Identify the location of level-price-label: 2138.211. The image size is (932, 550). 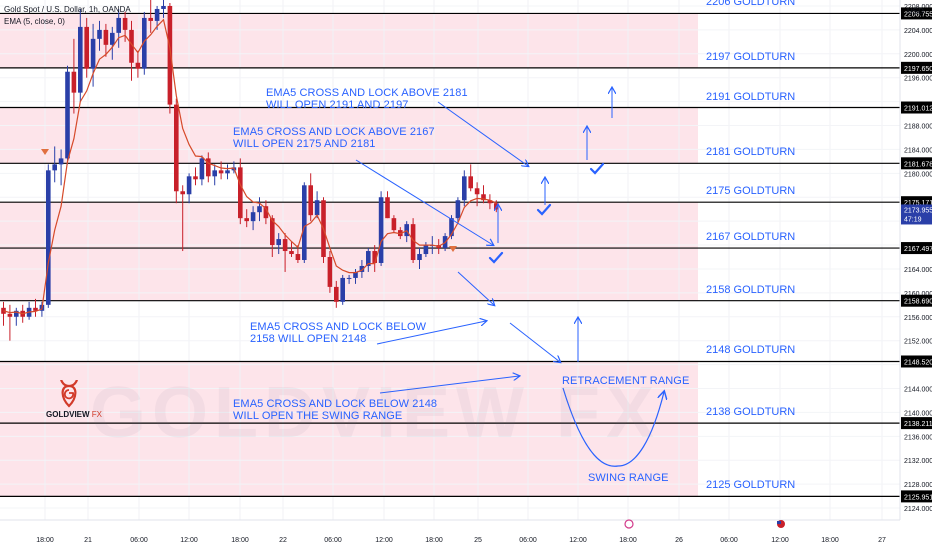
(918, 424).